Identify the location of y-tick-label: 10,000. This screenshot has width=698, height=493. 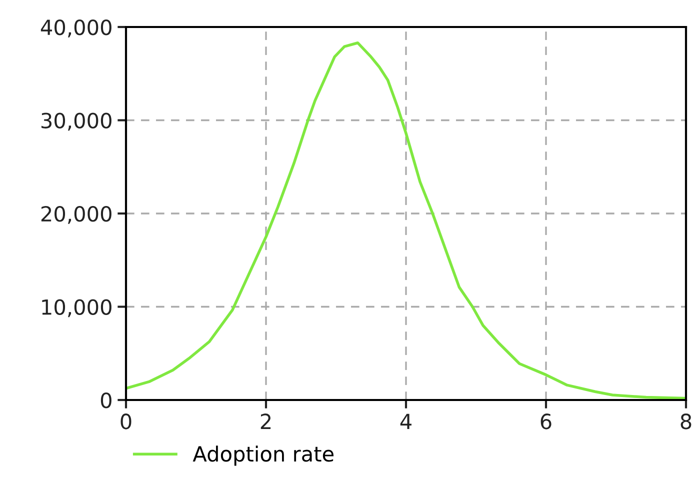
(77, 308).